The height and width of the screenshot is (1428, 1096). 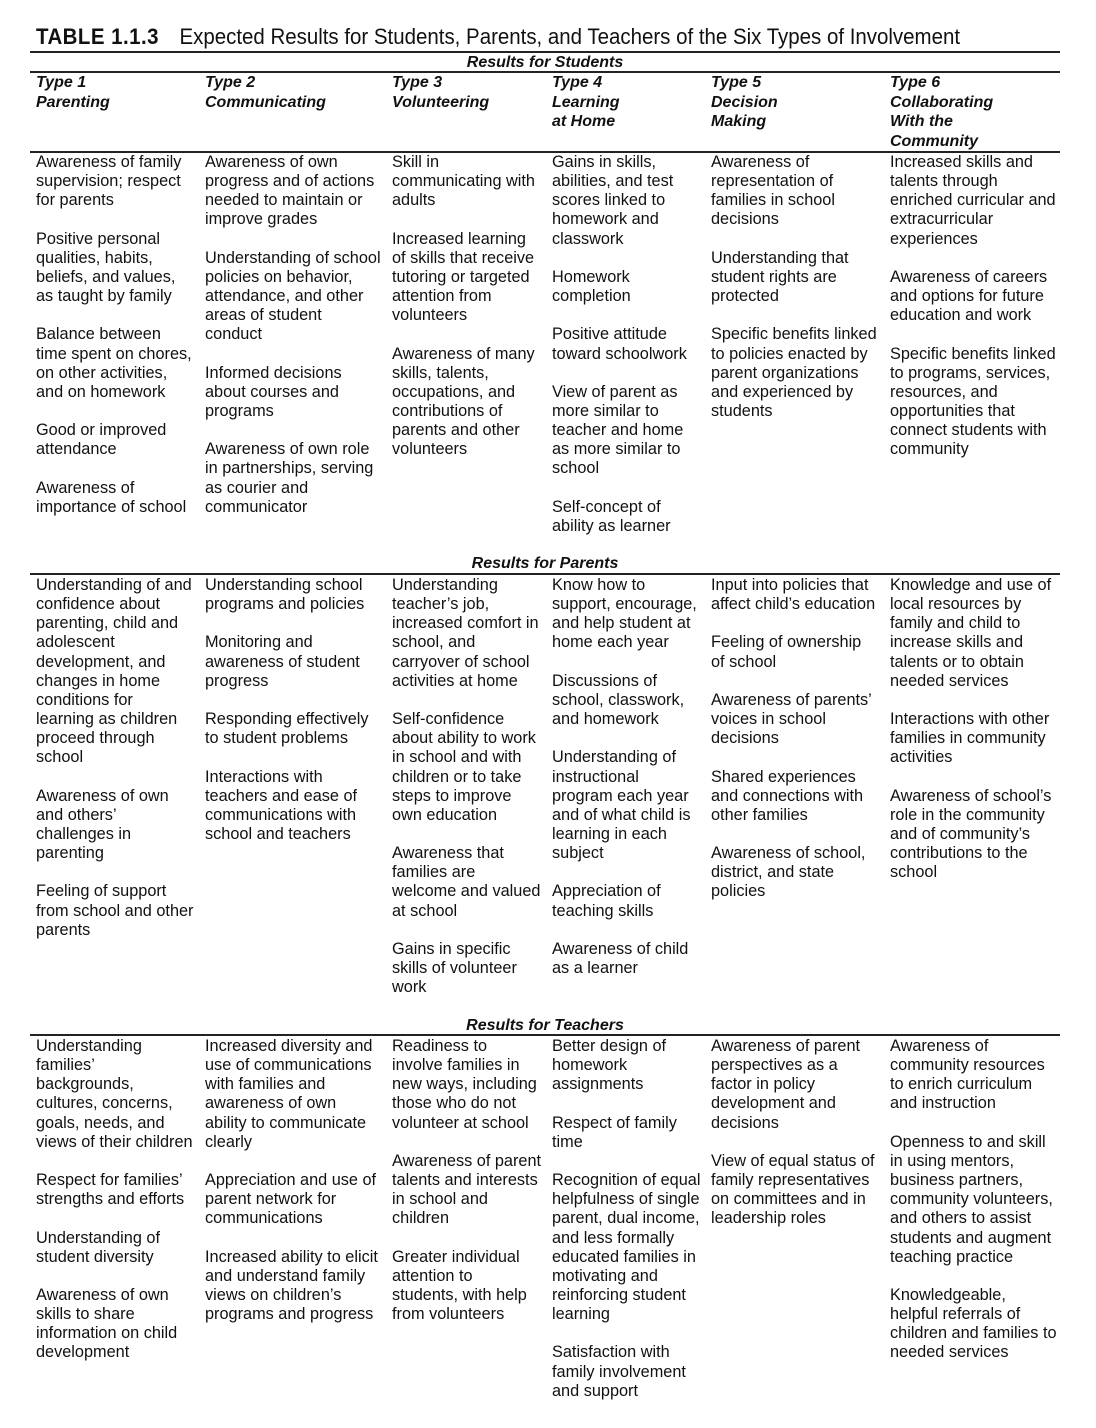 What do you see at coordinates (545, 1025) in the screenshot?
I see `section-heading: Results for Teachers` at bounding box center [545, 1025].